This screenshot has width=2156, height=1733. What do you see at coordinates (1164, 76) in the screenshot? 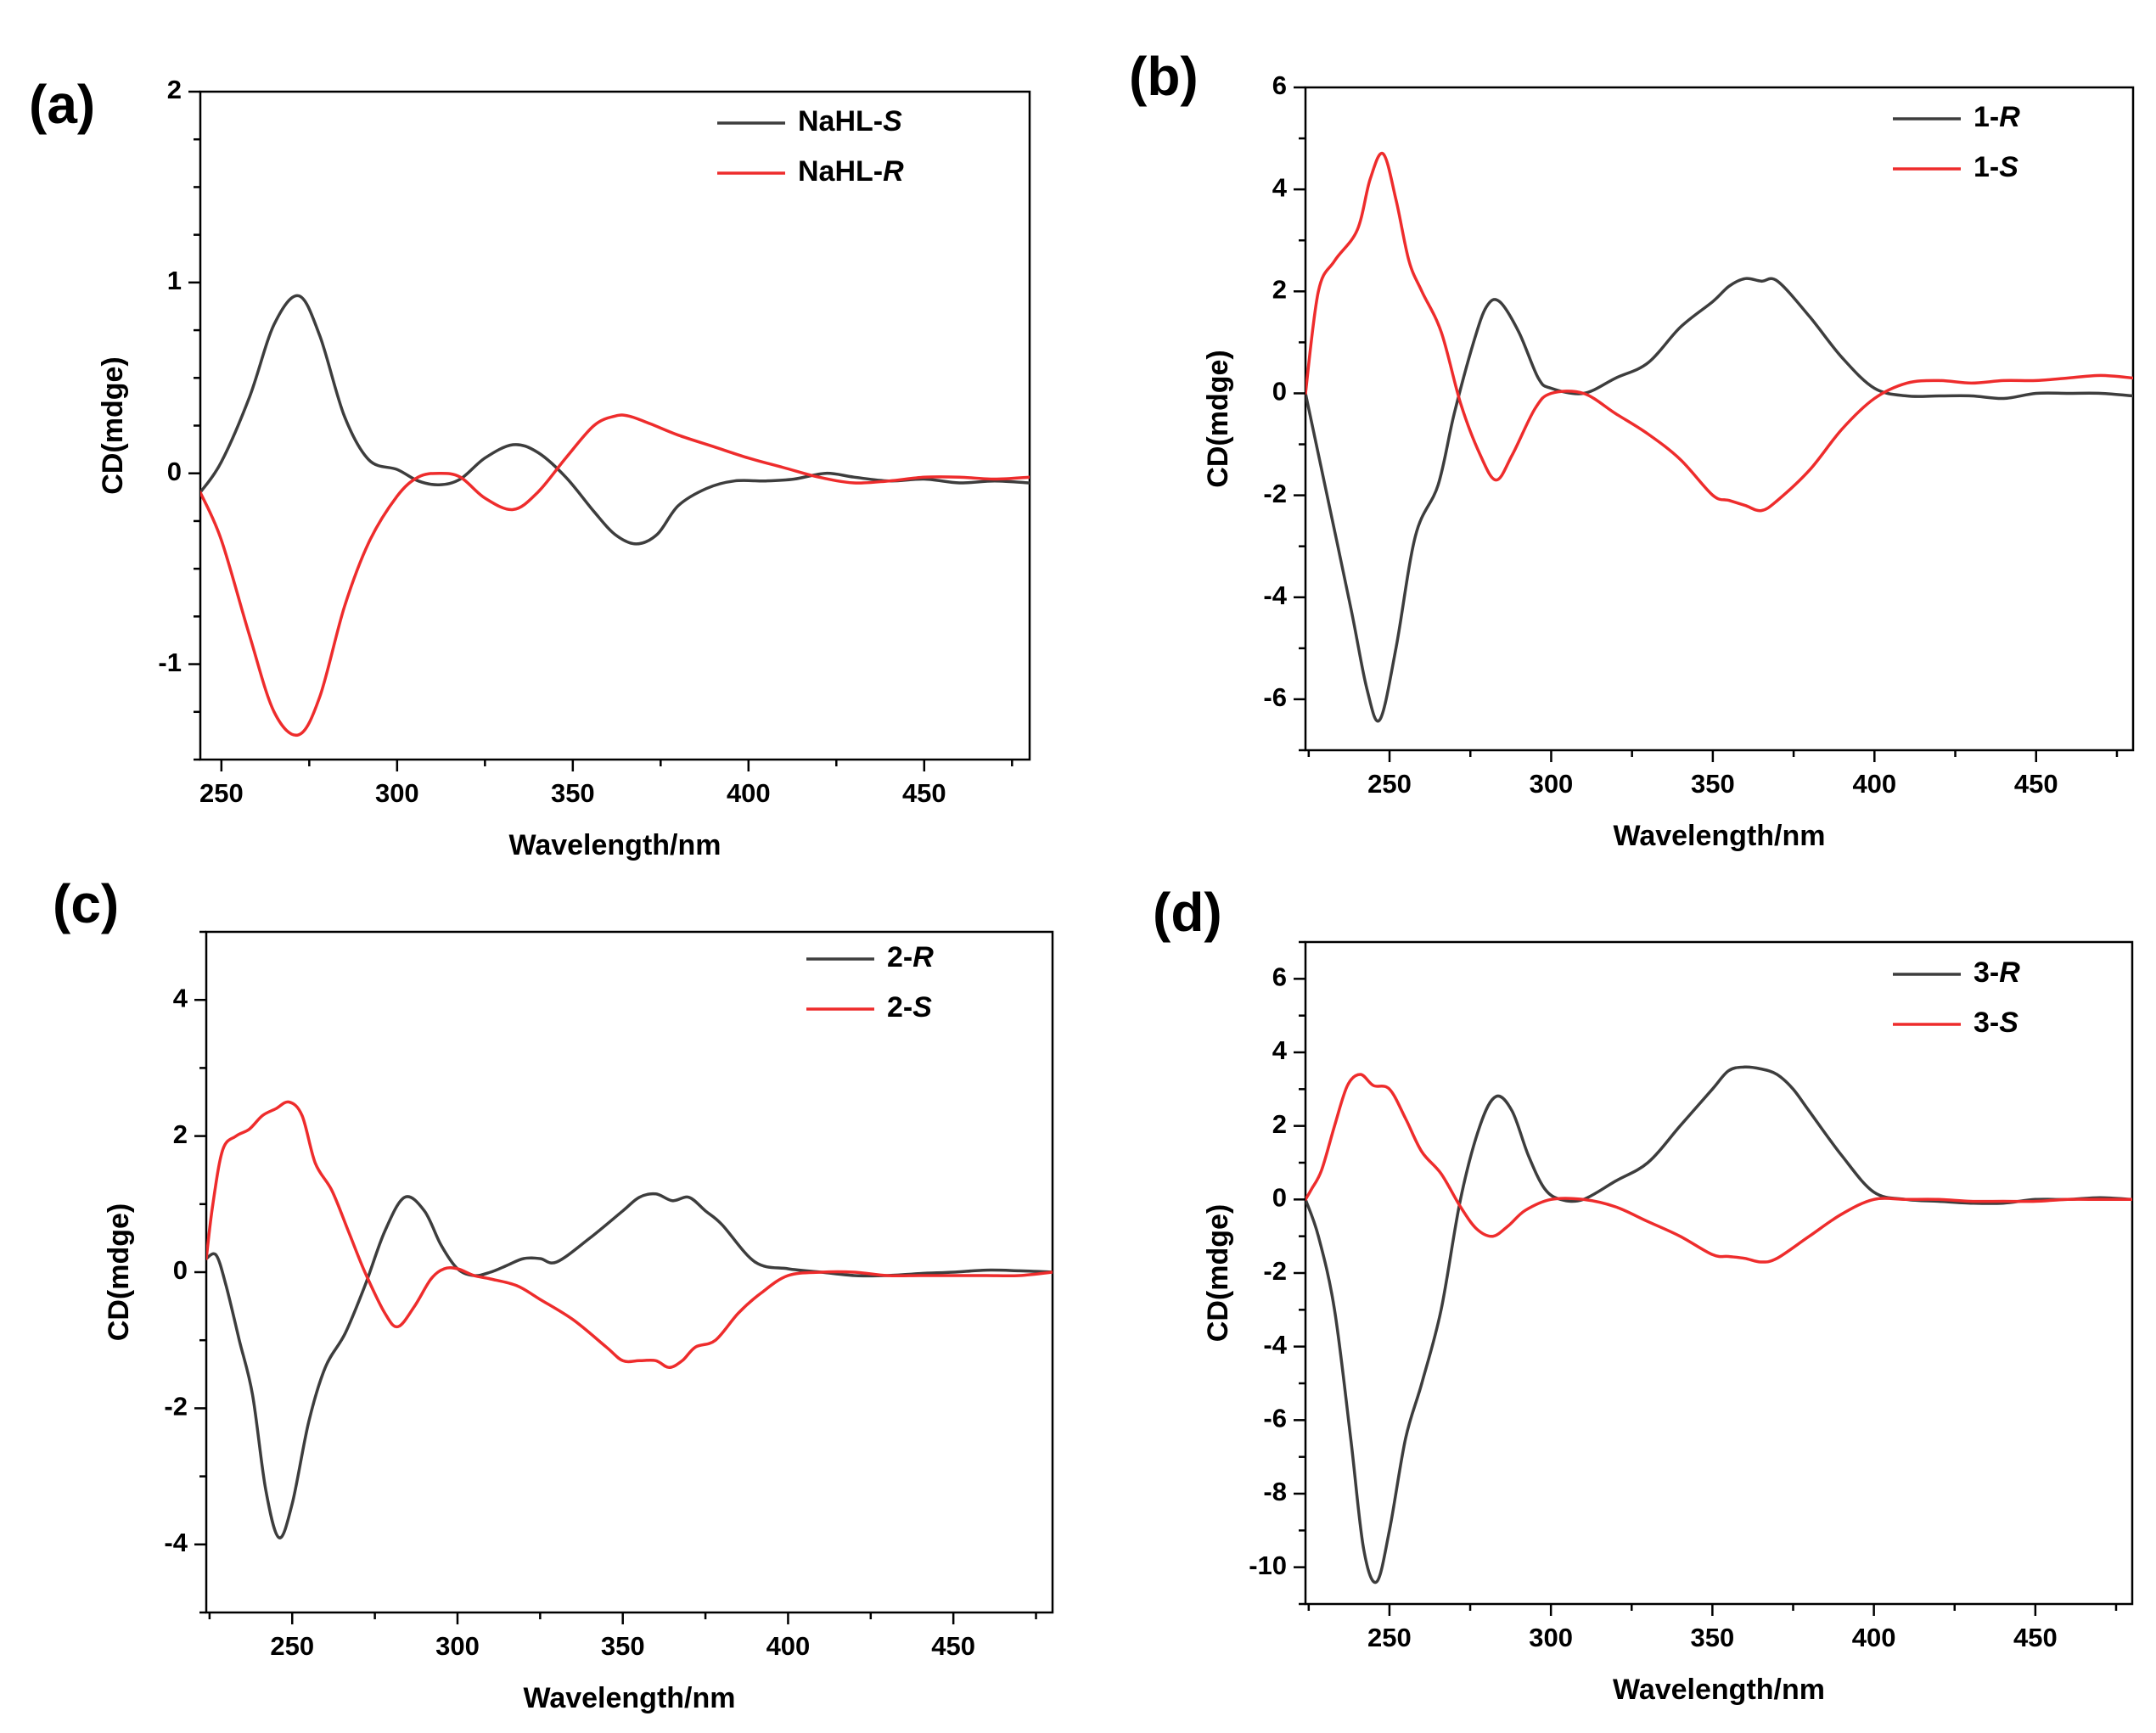
I see `panel-label: (b)` at bounding box center [1164, 76].